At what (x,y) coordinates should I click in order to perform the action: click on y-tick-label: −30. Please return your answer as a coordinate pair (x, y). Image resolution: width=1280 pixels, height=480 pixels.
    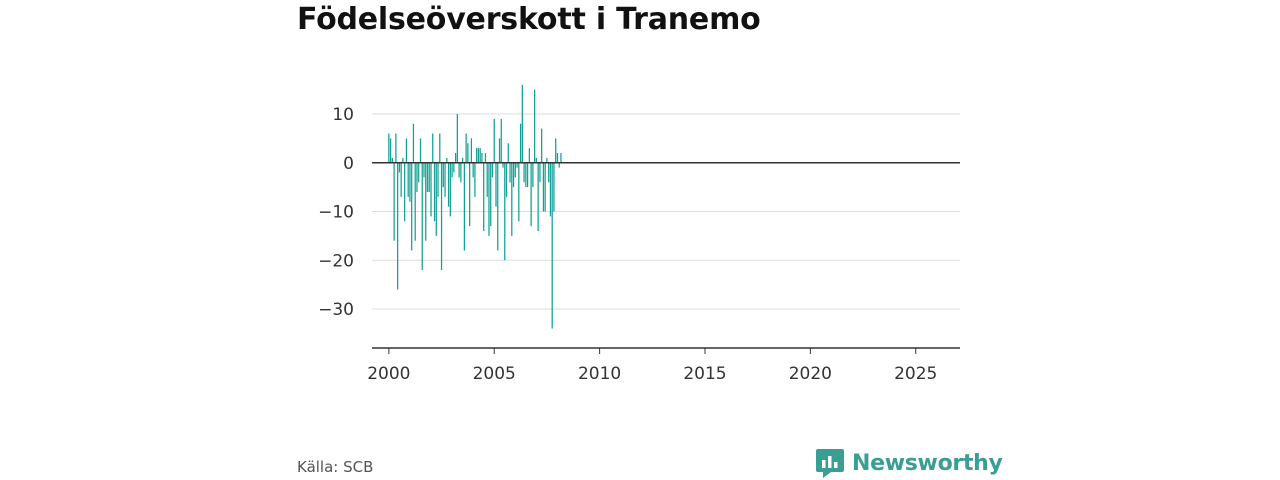
    Looking at the image, I should click on (336, 310).